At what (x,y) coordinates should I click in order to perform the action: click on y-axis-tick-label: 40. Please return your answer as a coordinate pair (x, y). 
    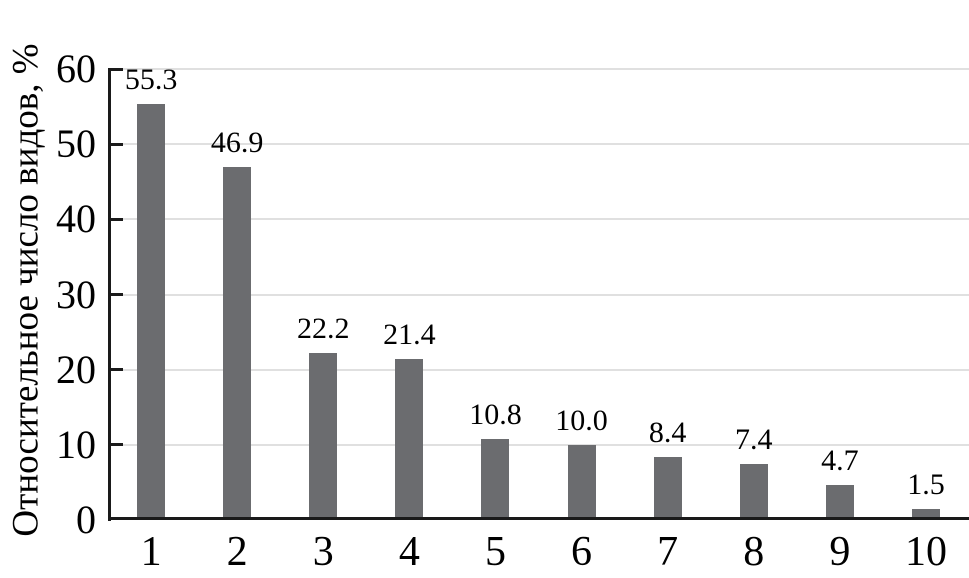
    Looking at the image, I should click on (76, 219).